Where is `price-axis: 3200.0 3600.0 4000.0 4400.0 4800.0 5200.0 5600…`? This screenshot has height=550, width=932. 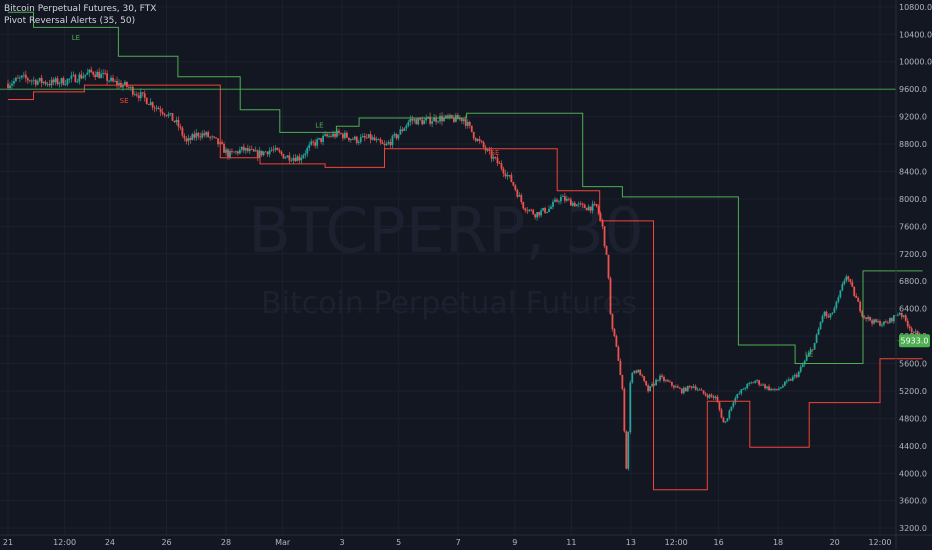 price-axis: 3200.0 3600.0 4000.0 4400.0 4800.0 5200.0 5600… is located at coordinates (915, 268).